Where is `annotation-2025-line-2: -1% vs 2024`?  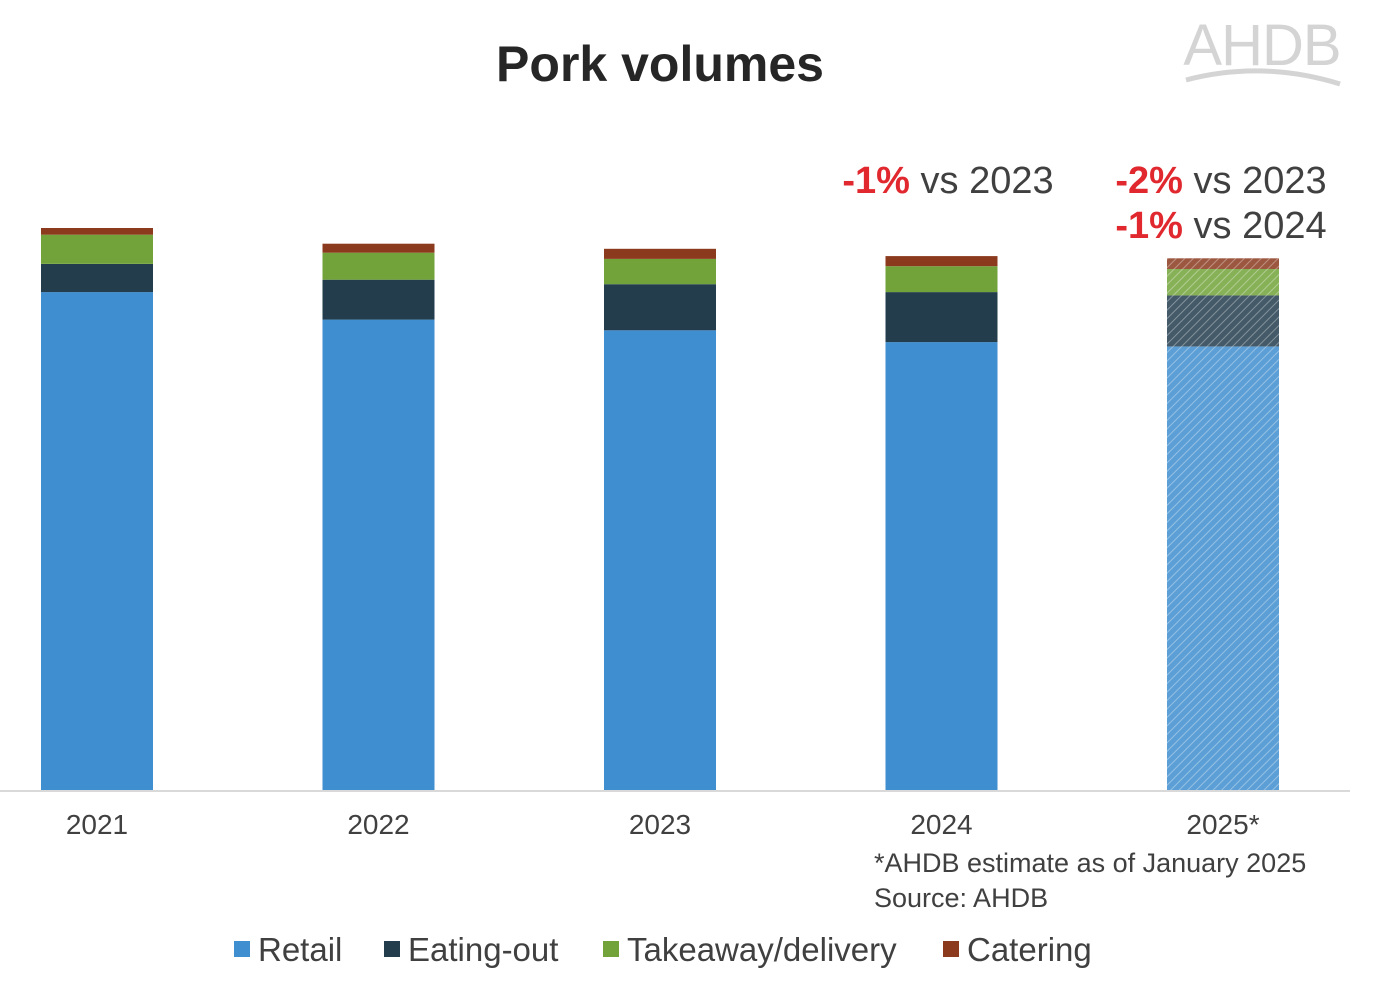 annotation-2025-line-2: -1% vs 2024 is located at coordinates (1220, 226).